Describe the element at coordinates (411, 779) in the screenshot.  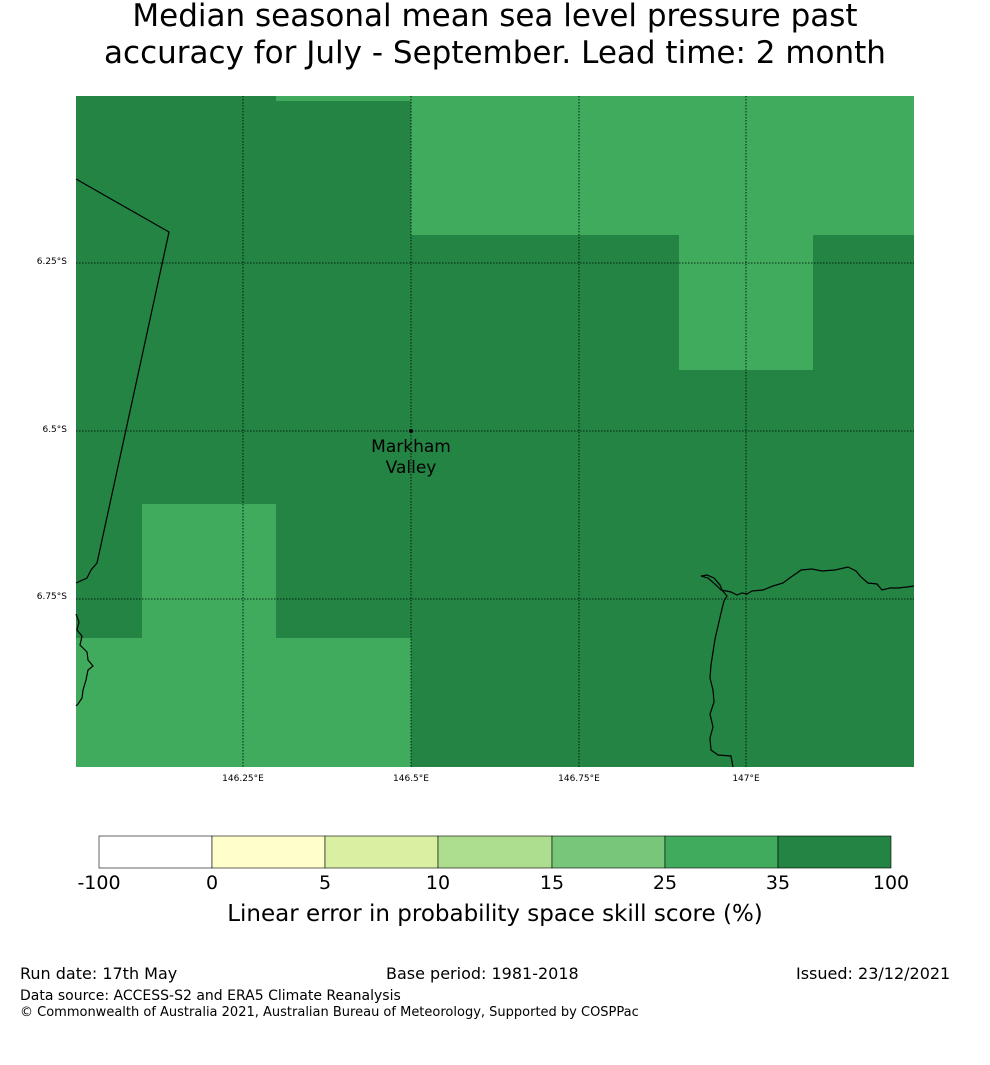
I see `lon-label: 146.5°E` at that location.